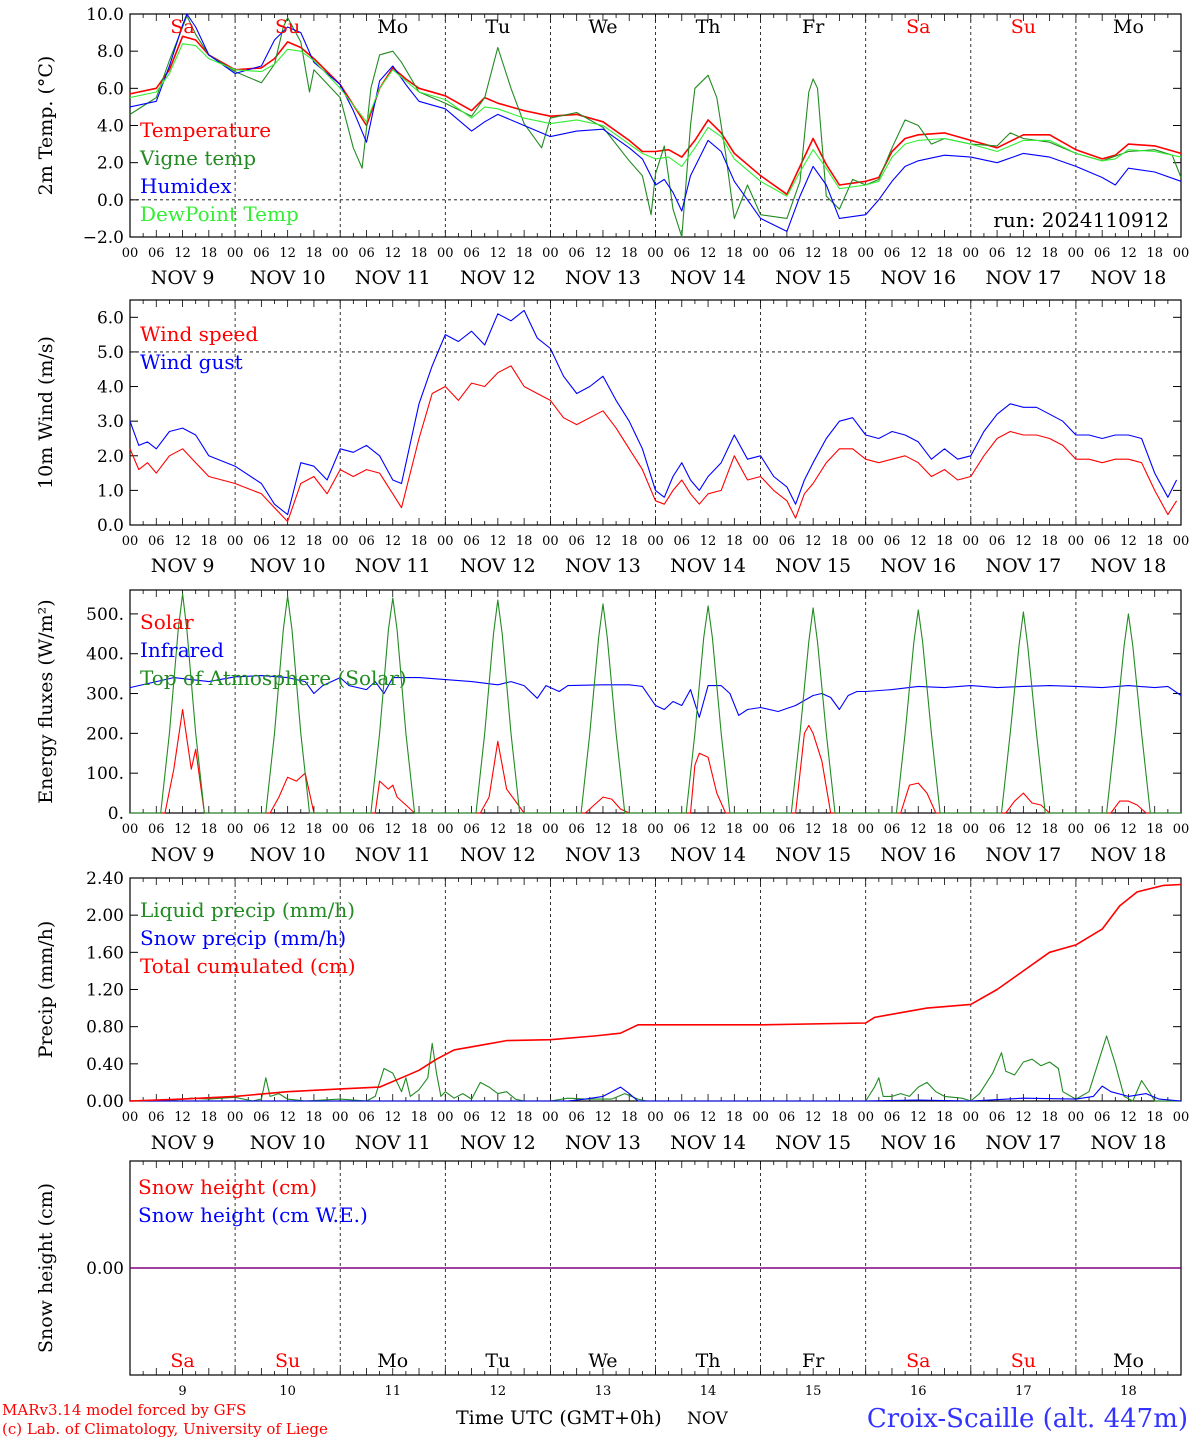 The width and height of the screenshot is (1194, 1440). What do you see at coordinates (46, 1268) in the screenshot?
I see `y-axis-label: Snow height (cm)` at bounding box center [46, 1268].